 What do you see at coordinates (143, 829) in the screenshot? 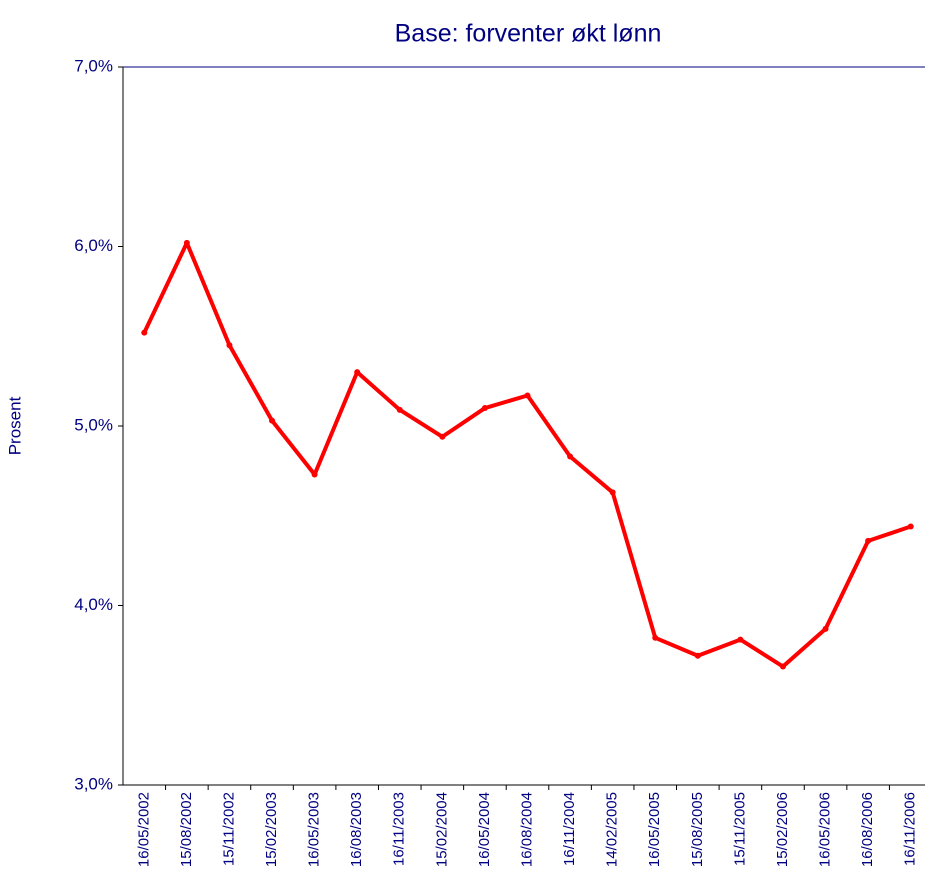
I see `x-tick-label: 16/05/2002` at bounding box center [143, 829].